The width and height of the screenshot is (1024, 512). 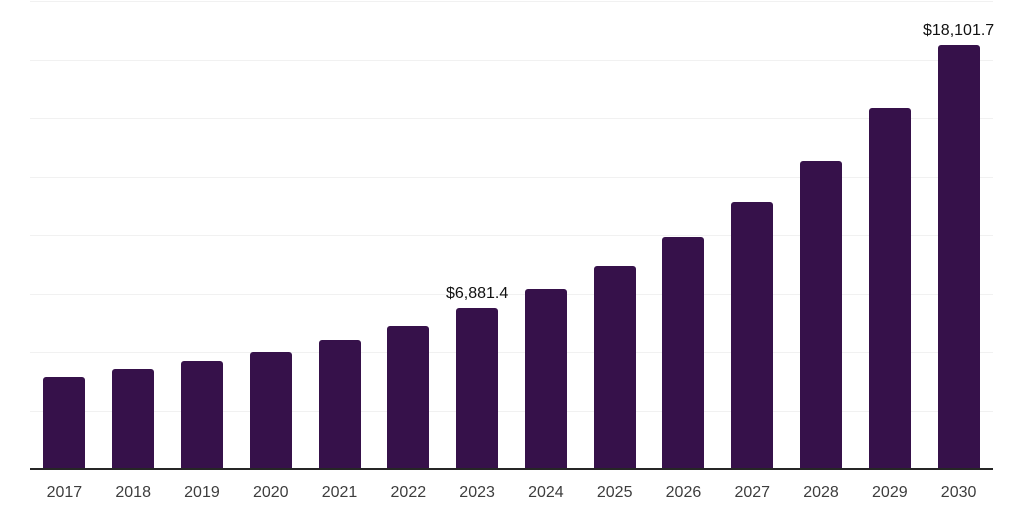 What do you see at coordinates (959, 31) in the screenshot?
I see `bar-value-label: $18,101.7` at bounding box center [959, 31].